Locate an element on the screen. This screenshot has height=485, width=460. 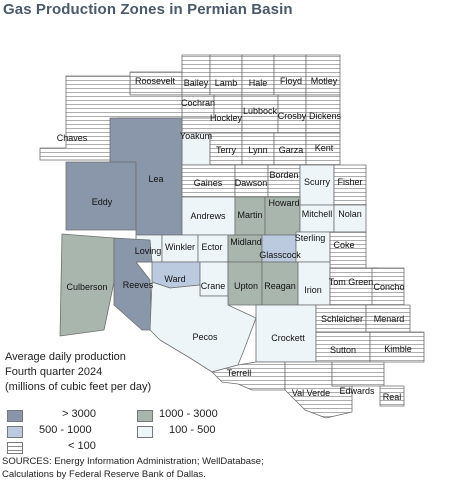
county-label-crosby: Crosby is located at coordinates (292, 116).